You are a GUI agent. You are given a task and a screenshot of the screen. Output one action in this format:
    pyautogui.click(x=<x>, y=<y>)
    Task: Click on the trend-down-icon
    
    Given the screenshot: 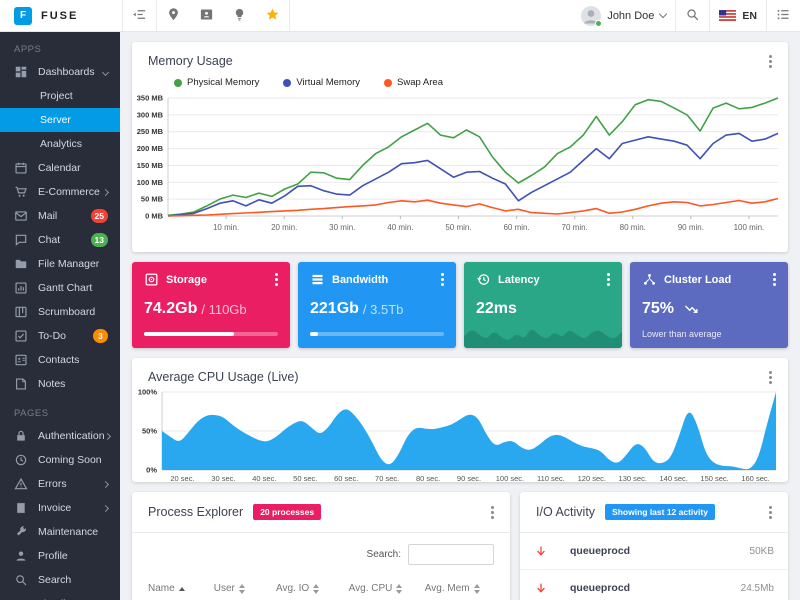 What is the action you would take?
    pyautogui.click(x=691, y=309)
    